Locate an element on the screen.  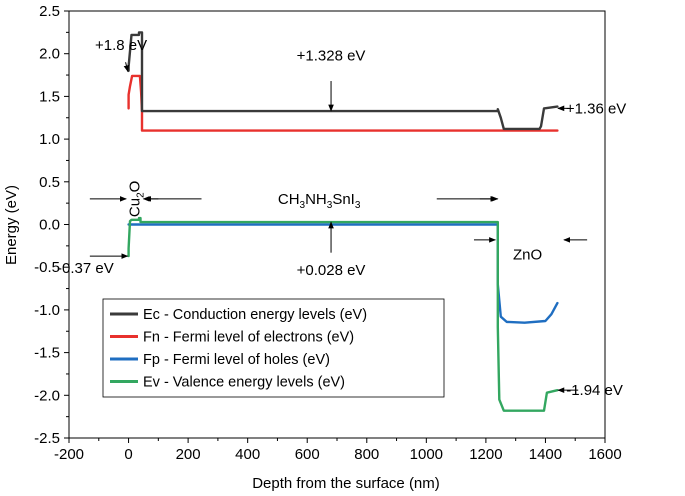
x-axis-title: Depth from the surface (nm) is located at coordinates (346, 483).